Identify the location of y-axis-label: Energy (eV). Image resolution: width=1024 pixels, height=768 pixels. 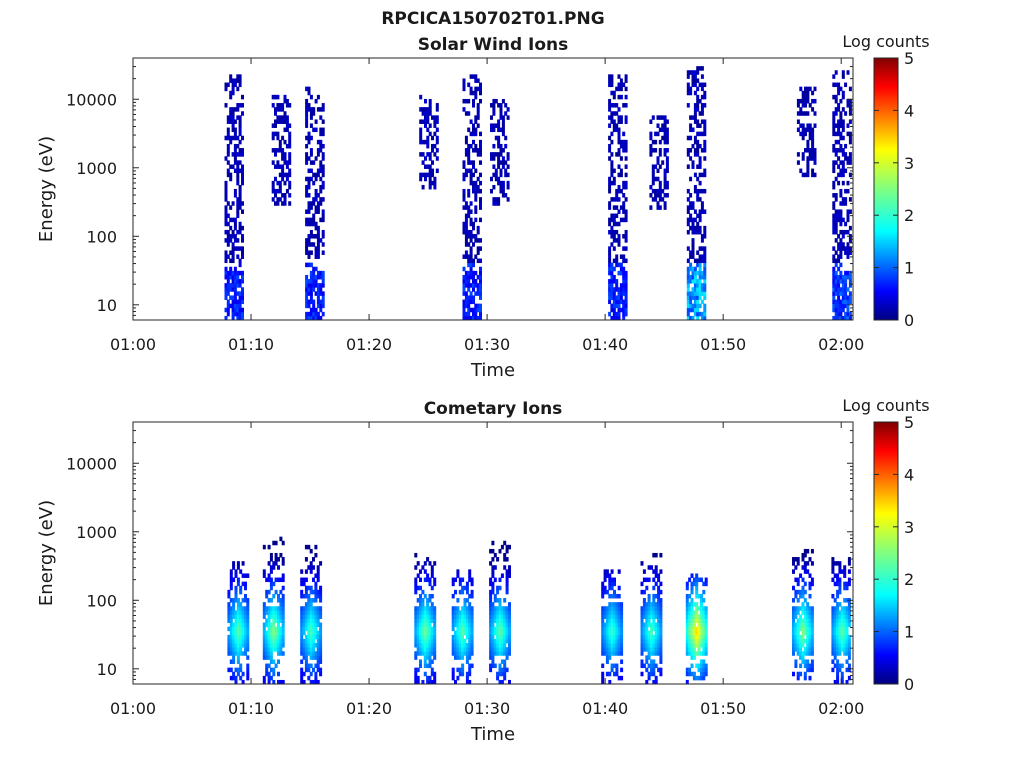
(46, 553).